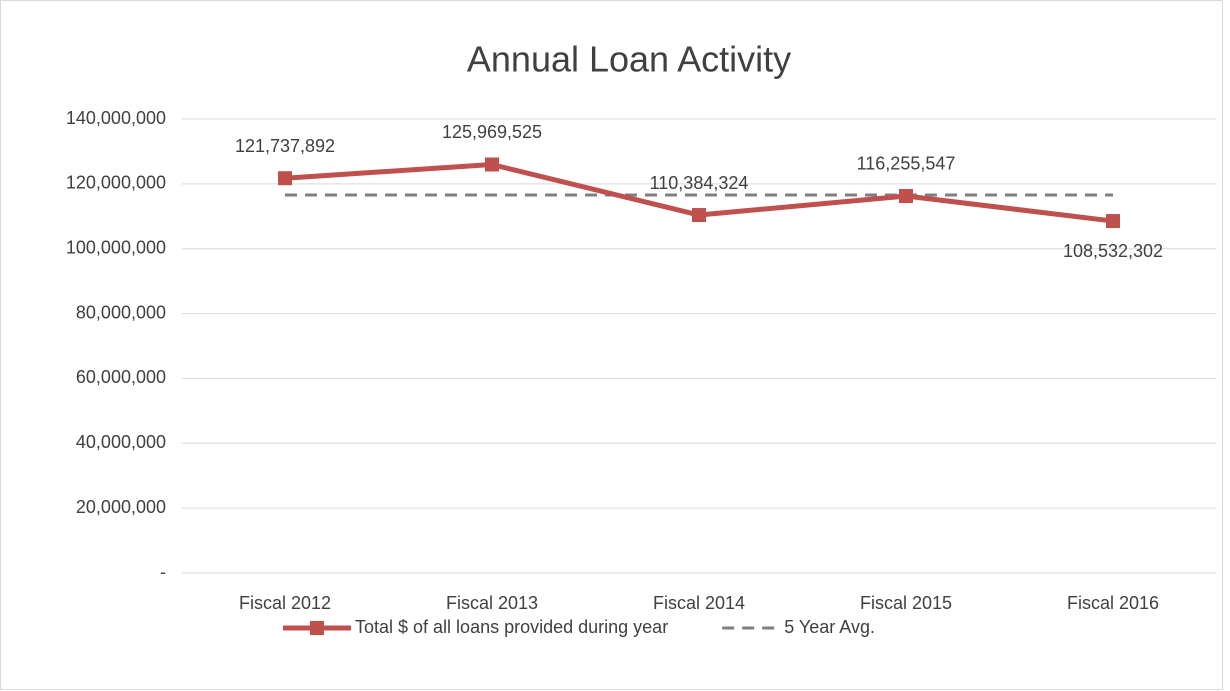 Image resolution: width=1230 pixels, height=691 pixels. I want to click on y-tick-label: 20,000,000, so click(121, 507).